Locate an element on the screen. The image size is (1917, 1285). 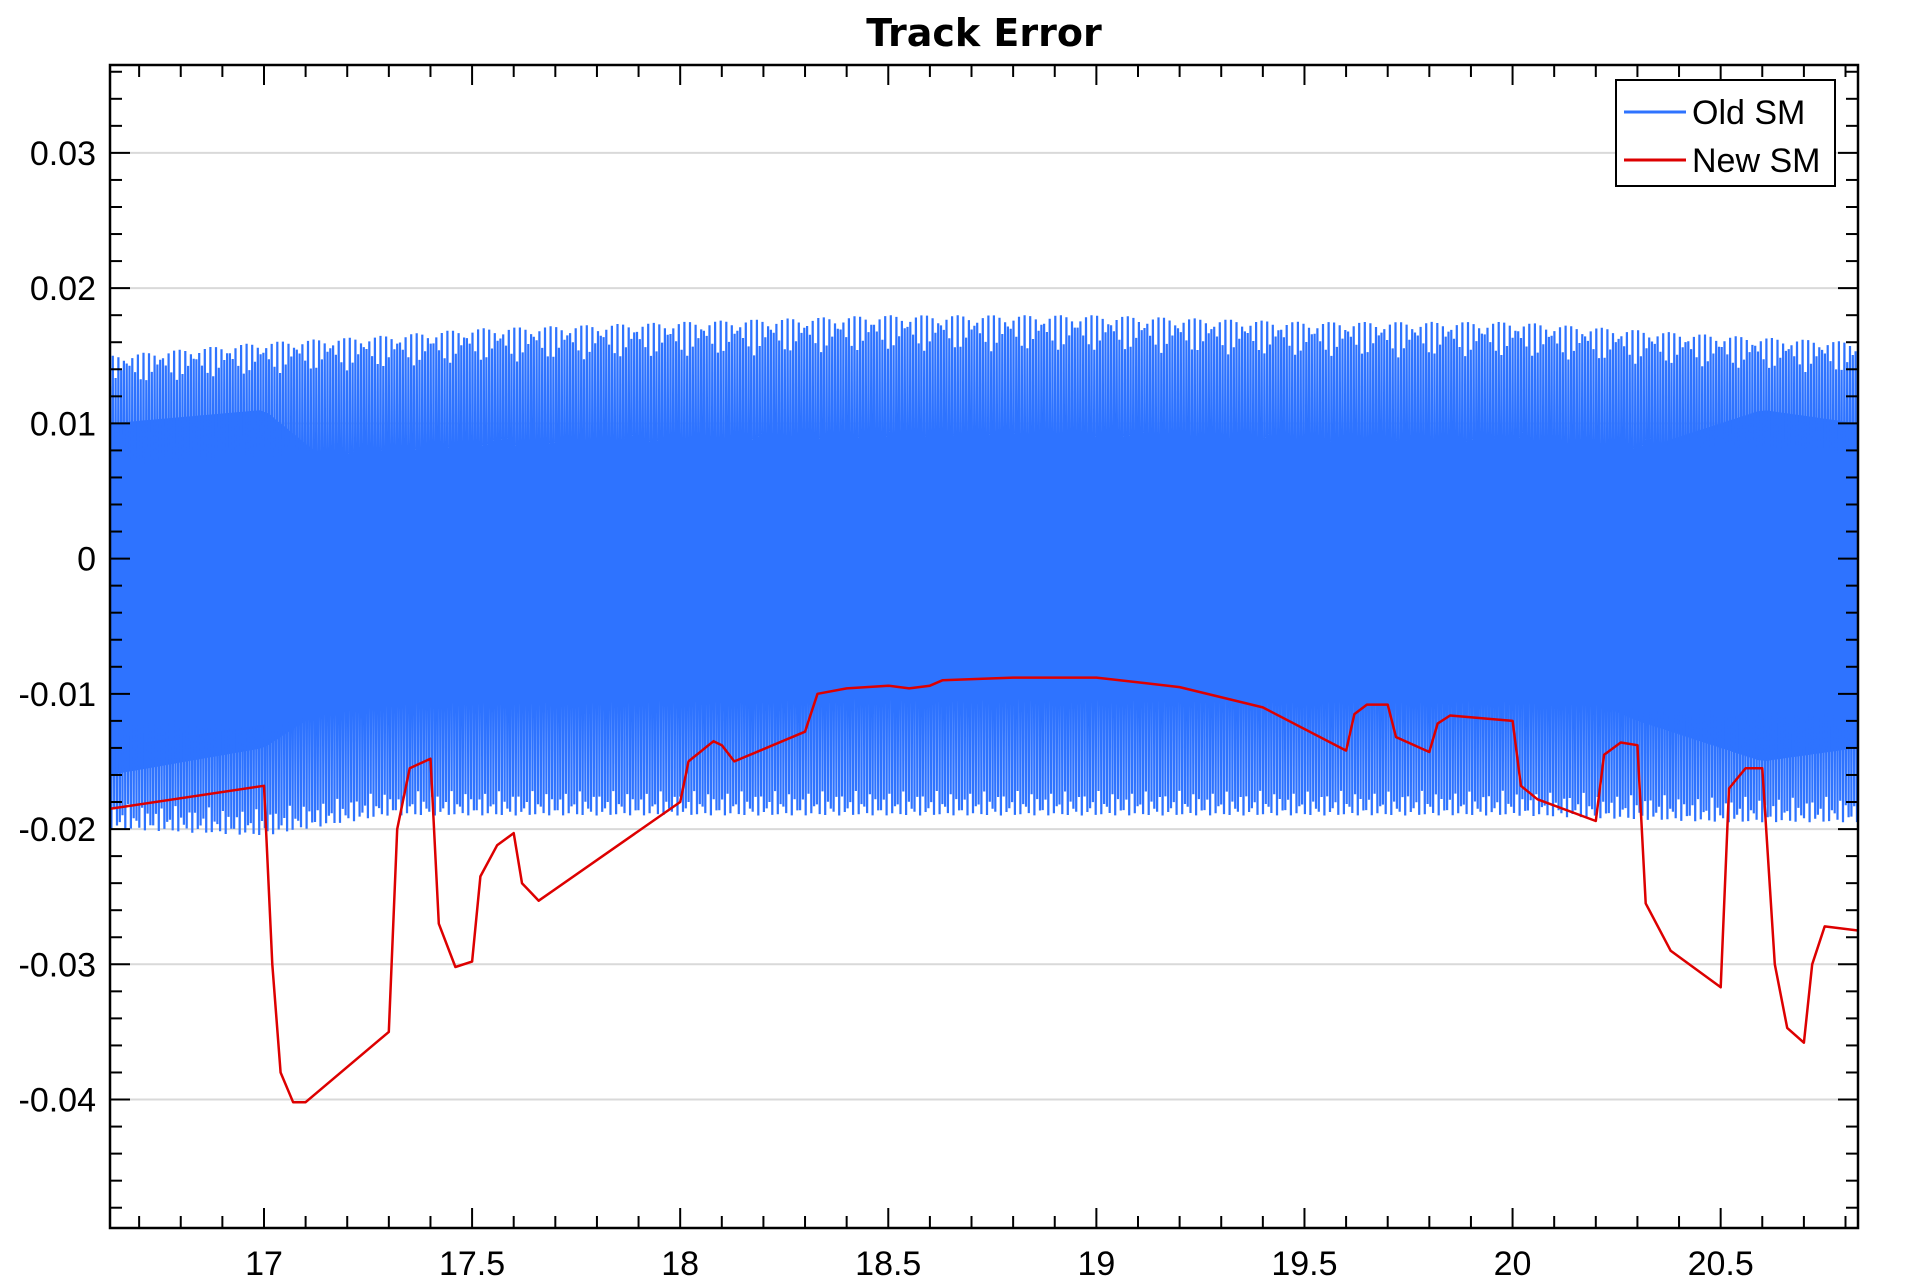
x-tick-label-1: 17.5 is located at coordinates (472, 1264).